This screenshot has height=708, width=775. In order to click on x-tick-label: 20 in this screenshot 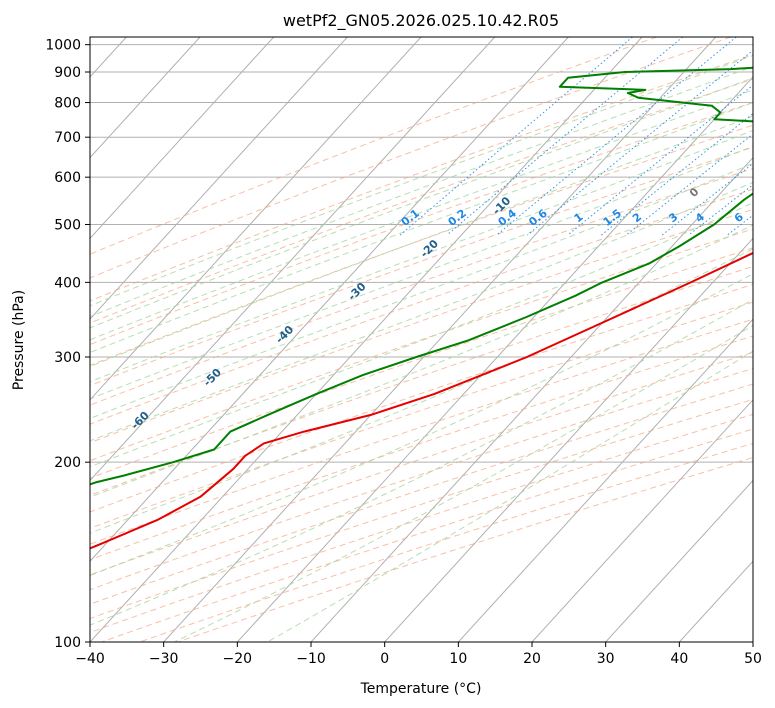, I will do `click(532, 659)`.